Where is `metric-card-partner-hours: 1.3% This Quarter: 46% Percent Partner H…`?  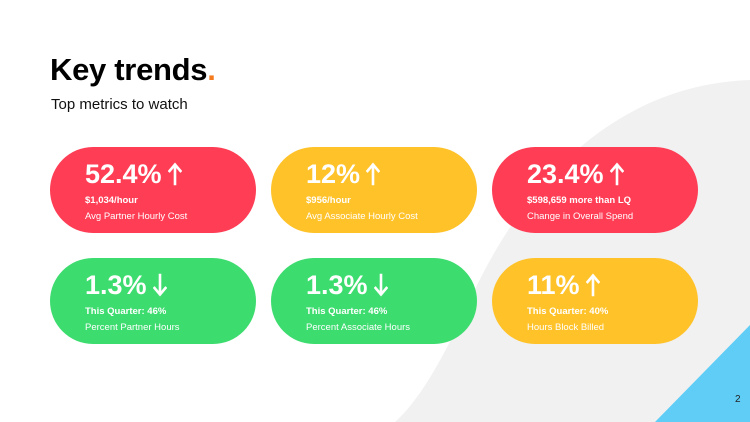 metric-card-partner-hours: 1.3% This Quarter: 46% Percent Partner H… is located at coordinates (153, 301).